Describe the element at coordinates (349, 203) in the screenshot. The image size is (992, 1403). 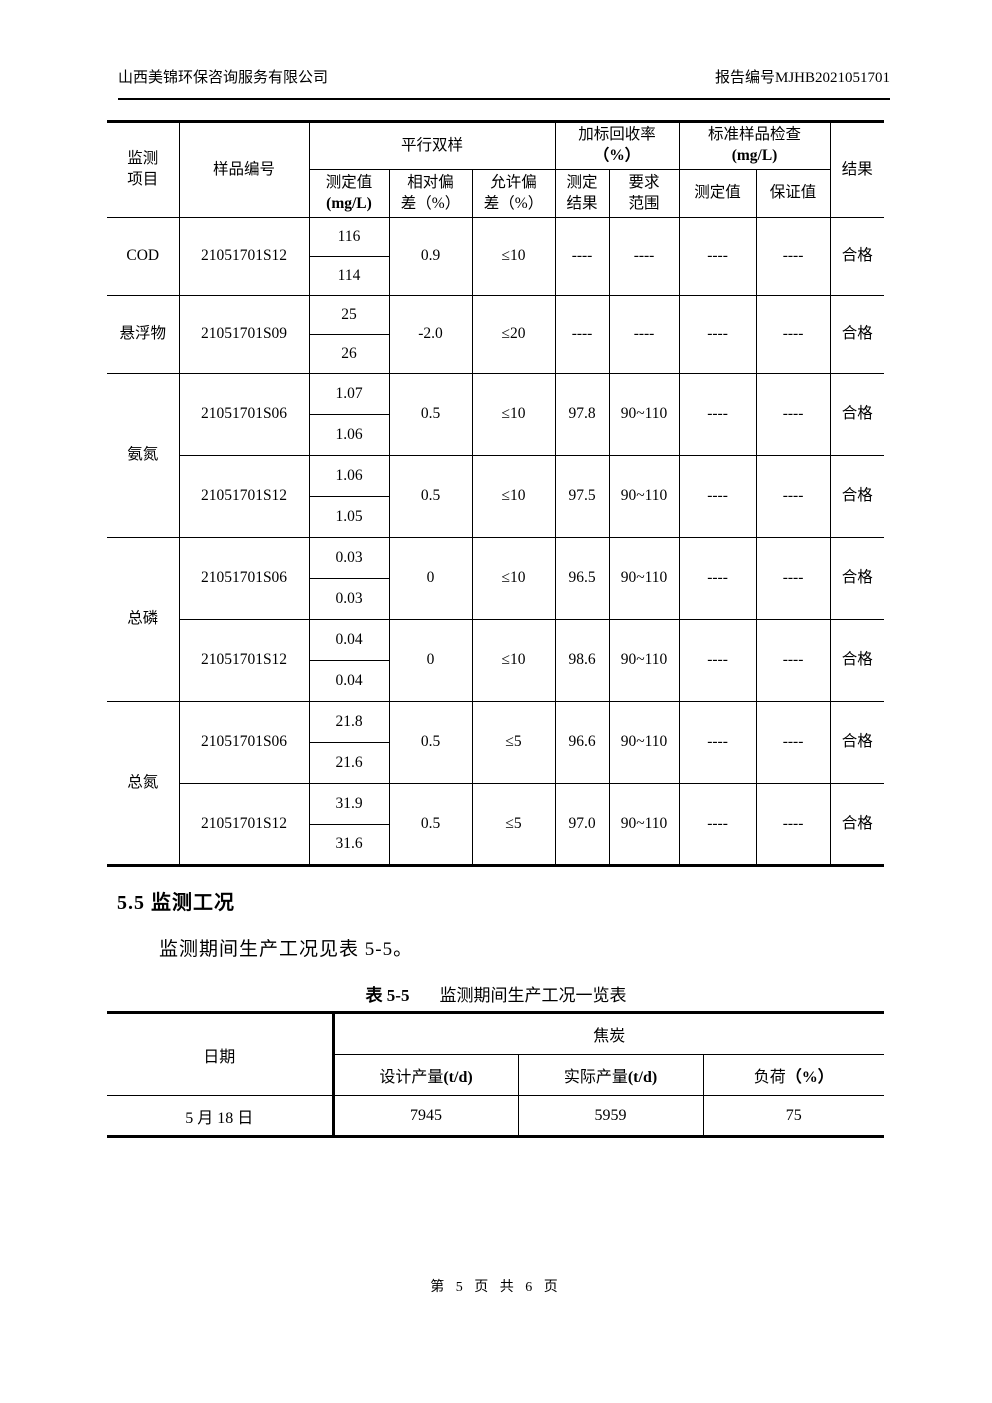
I see `header-measured-line2: (mg/L)` at that location.